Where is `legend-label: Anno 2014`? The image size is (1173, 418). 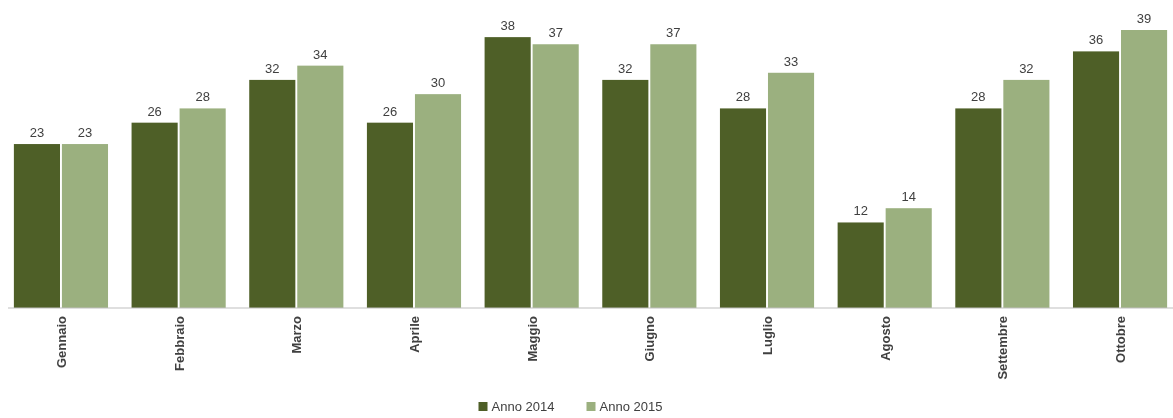 legend-label: Anno 2014 is located at coordinates (523, 406).